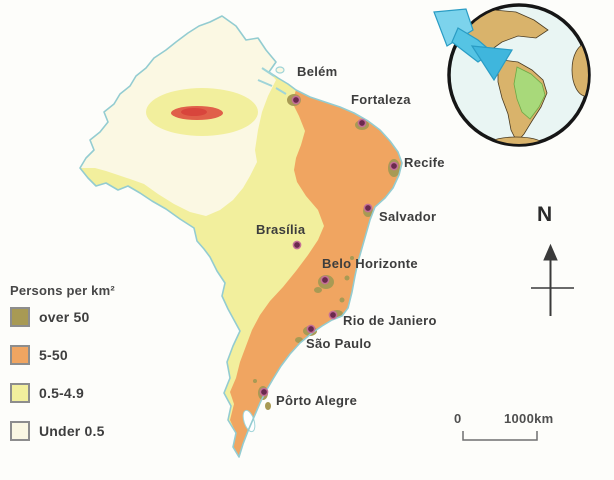 The image size is (614, 480). Describe the element at coordinates (394, 166) in the screenshot. I see `city-marker-recife` at that location.